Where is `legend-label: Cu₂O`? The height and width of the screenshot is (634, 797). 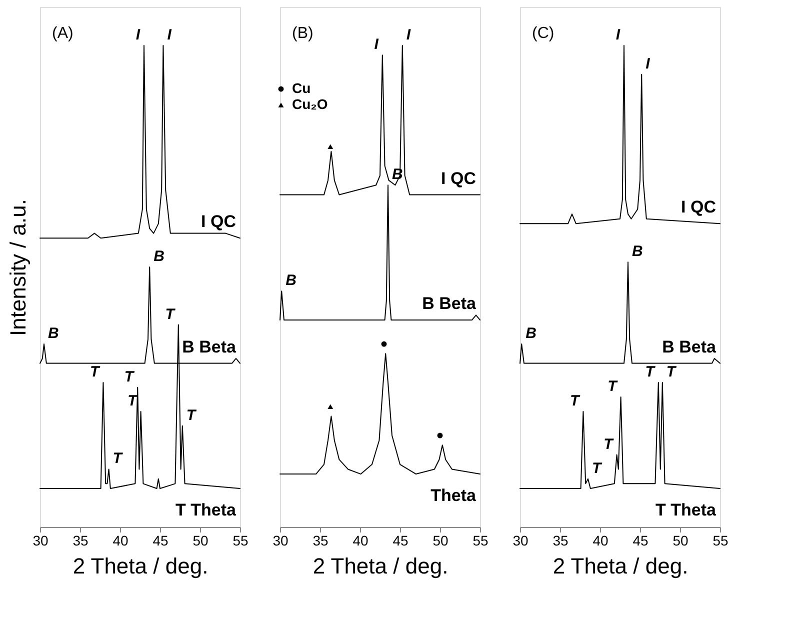
legend-label: Cu₂O is located at coordinates (310, 104).